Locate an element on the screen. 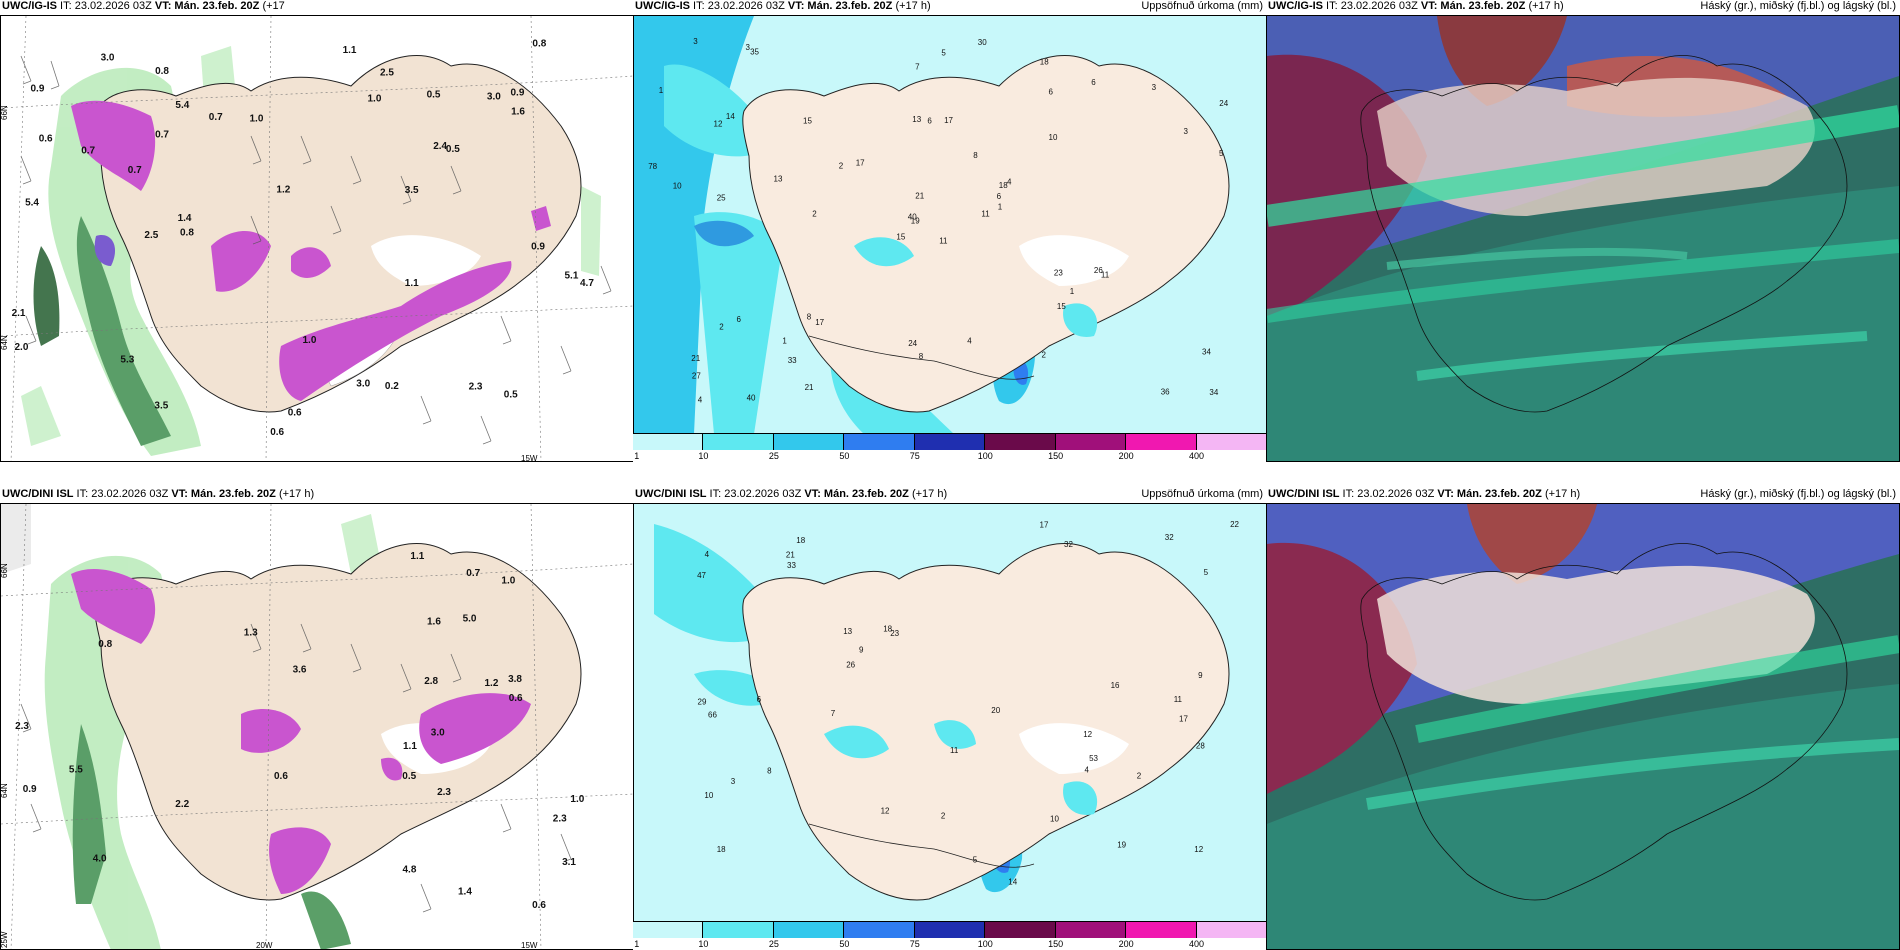  colorbar-tick-label: 400 is located at coordinates (1197, 944).